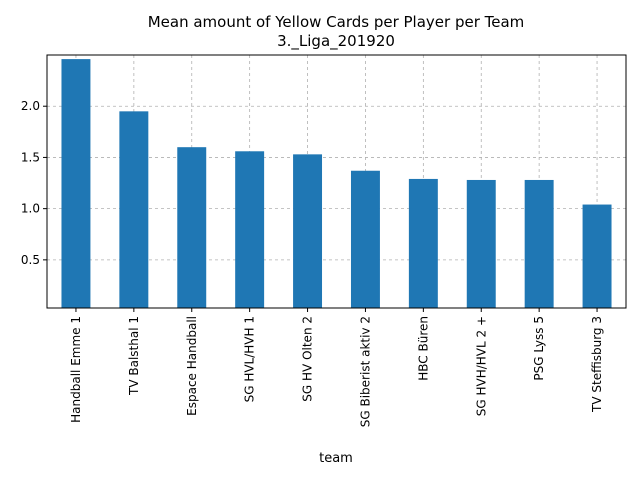 This screenshot has height=480, width=640. What do you see at coordinates (539, 348) in the screenshot?
I see `x-tick-label: PSG Lyss 5` at bounding box center [539, 348].